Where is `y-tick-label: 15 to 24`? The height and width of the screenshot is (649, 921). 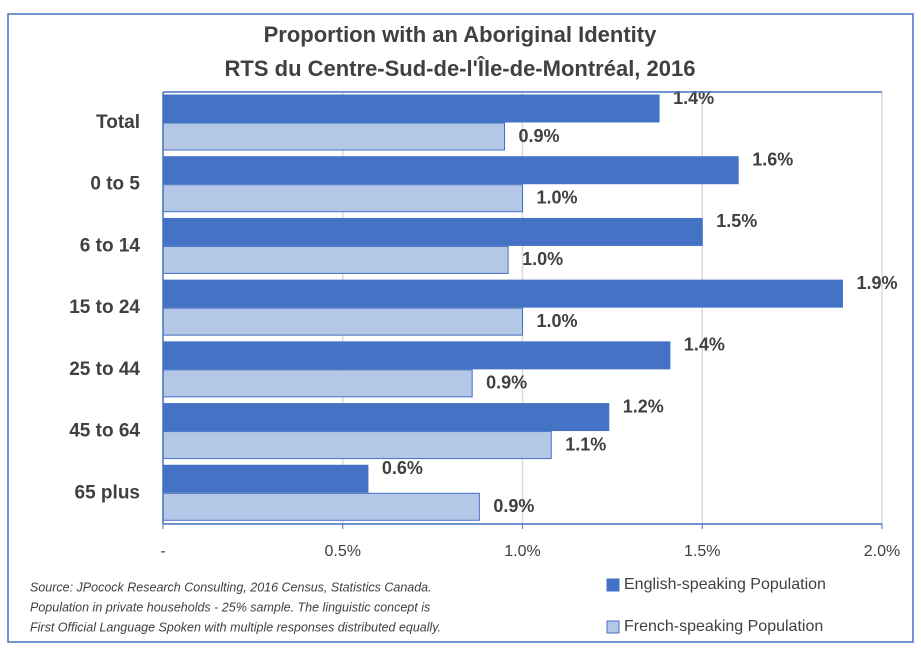
y-tick-label: 15 to 24 is located at coordinates (104, 307).